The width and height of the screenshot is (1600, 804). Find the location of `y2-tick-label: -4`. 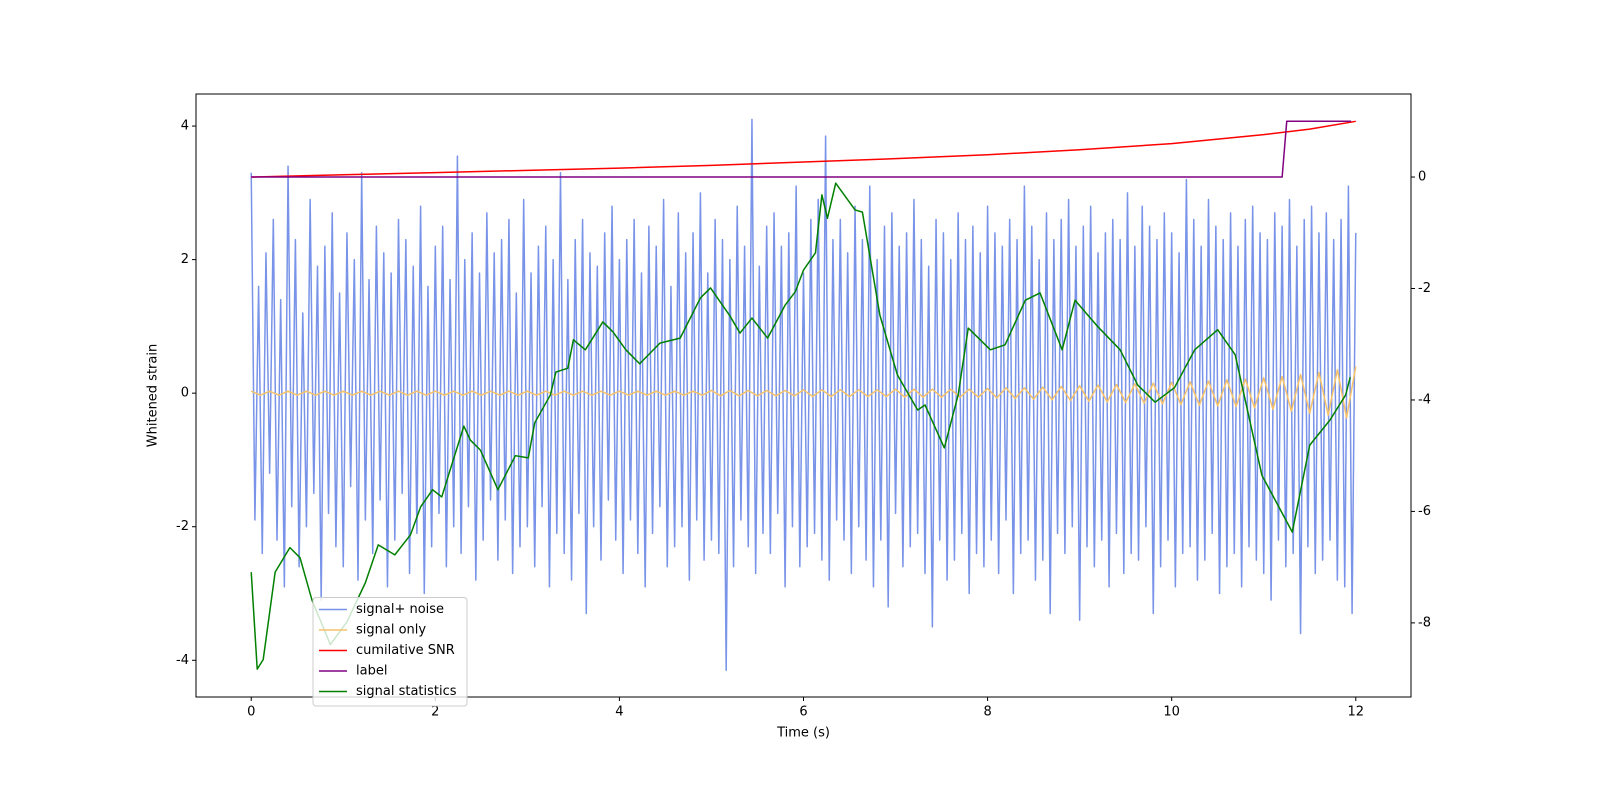

y2-tick-label: -4 is located at coordinates (1424, 399).